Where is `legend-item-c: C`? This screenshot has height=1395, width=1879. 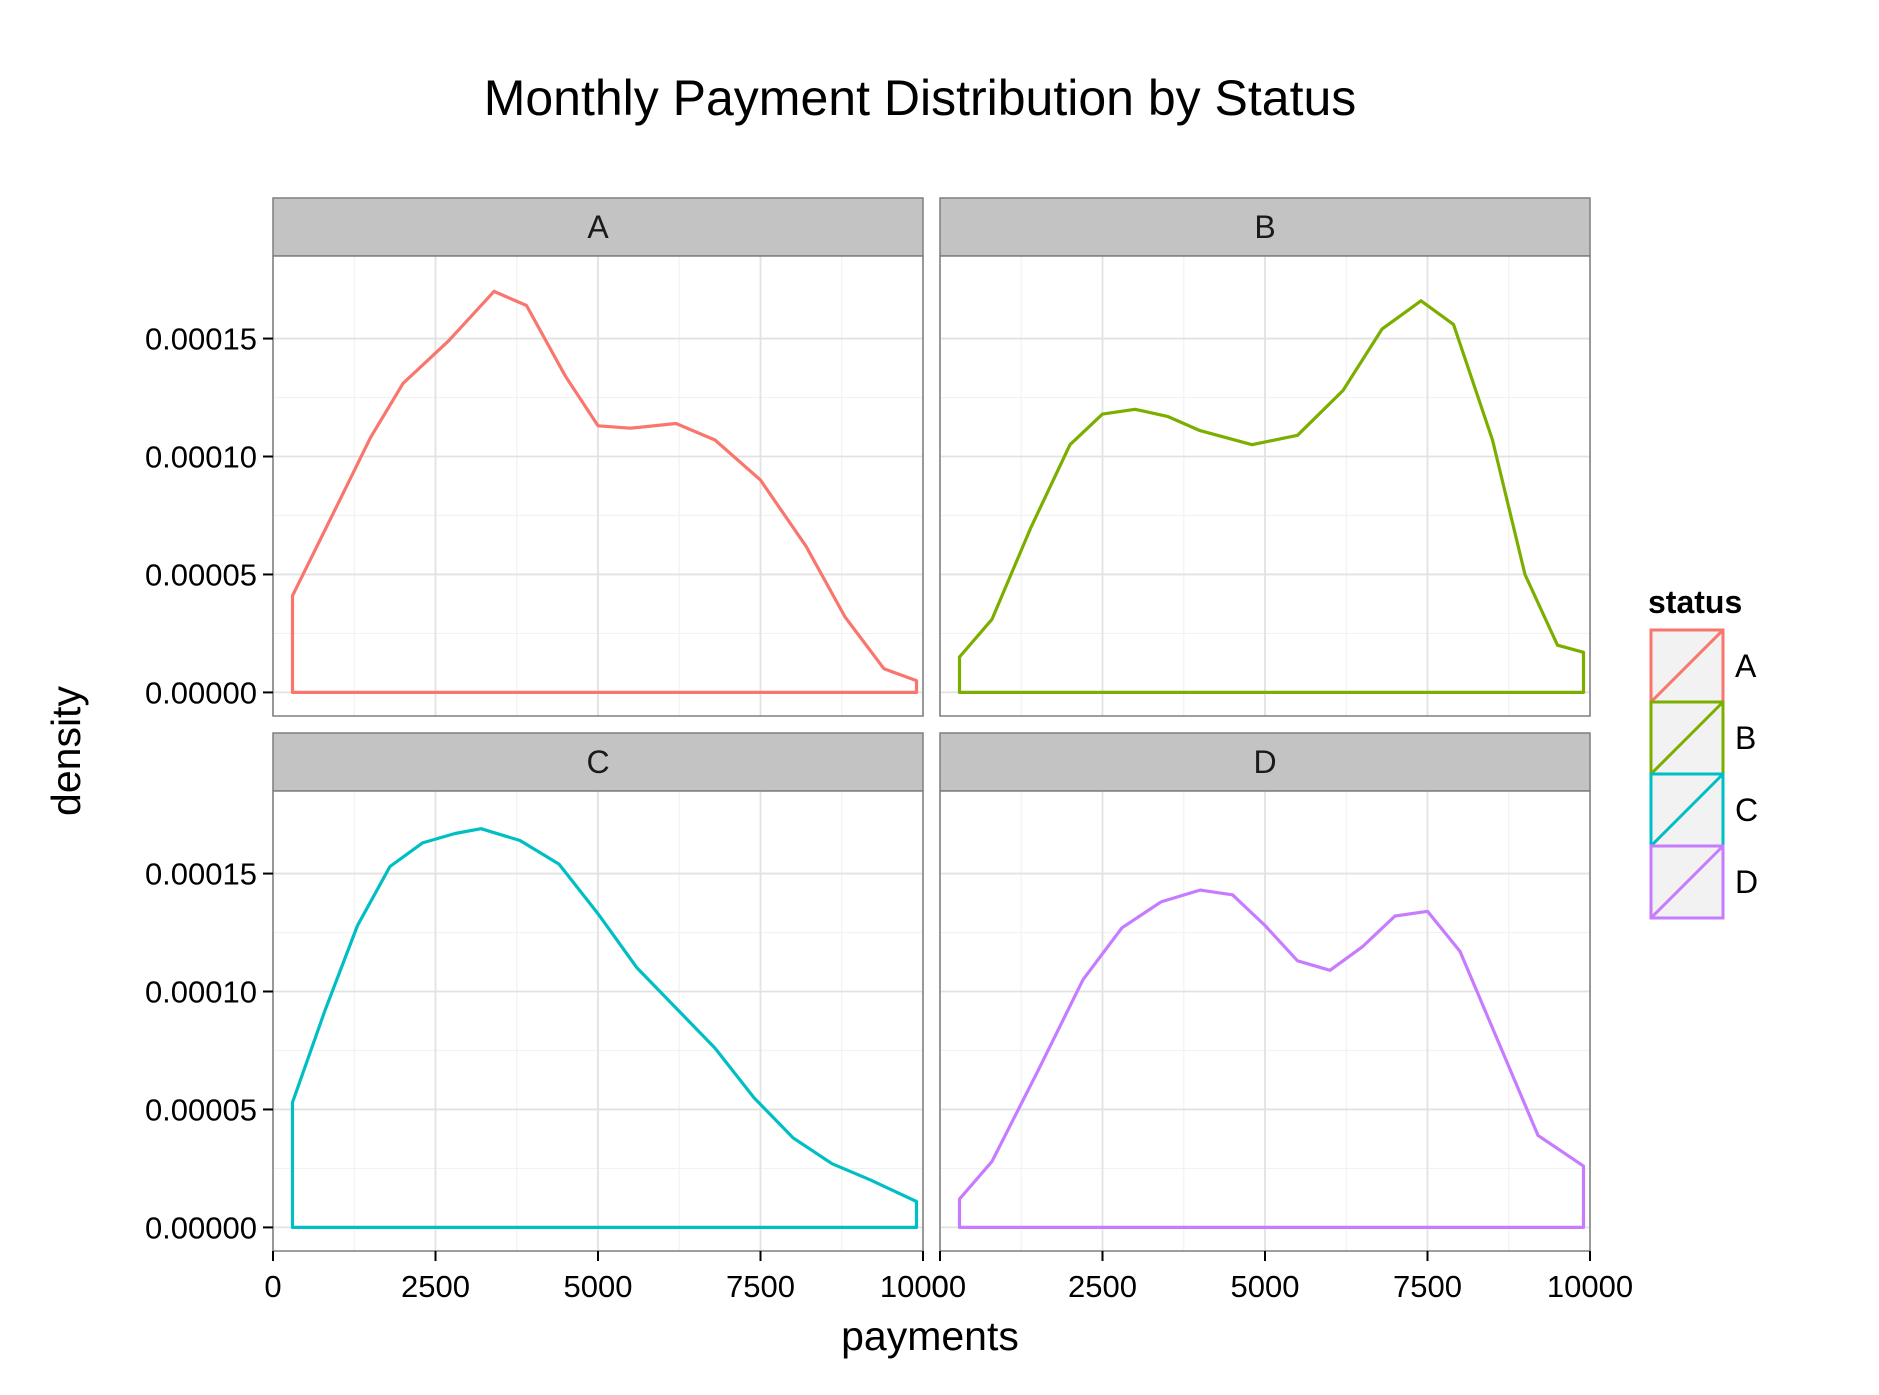
legend-item-c: C is located at coordinates (1703, 810).